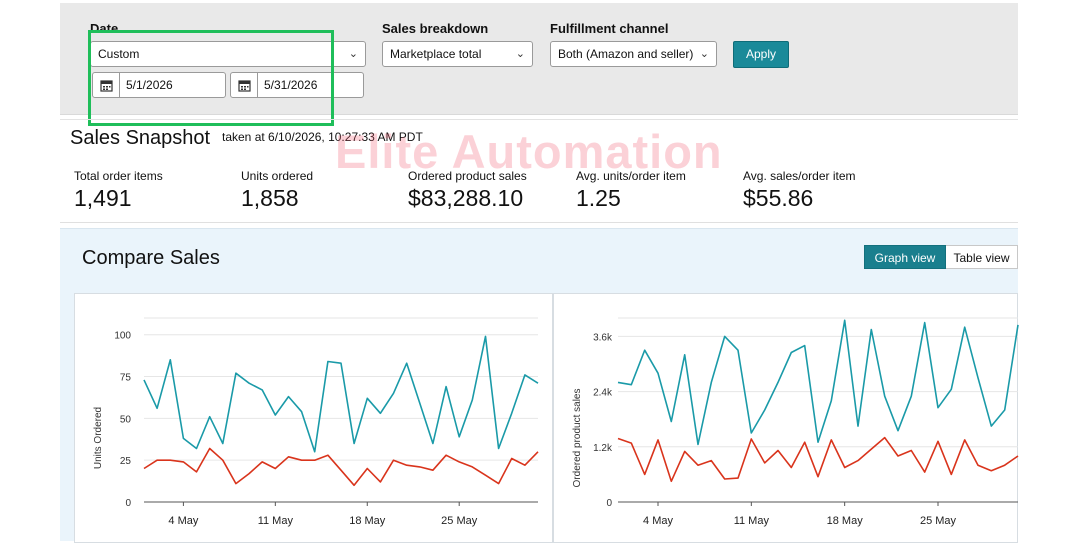  Describe the element at coordinates (467, 176) in the screenshot. I see `metric-label: Ordered product sales` at that location.